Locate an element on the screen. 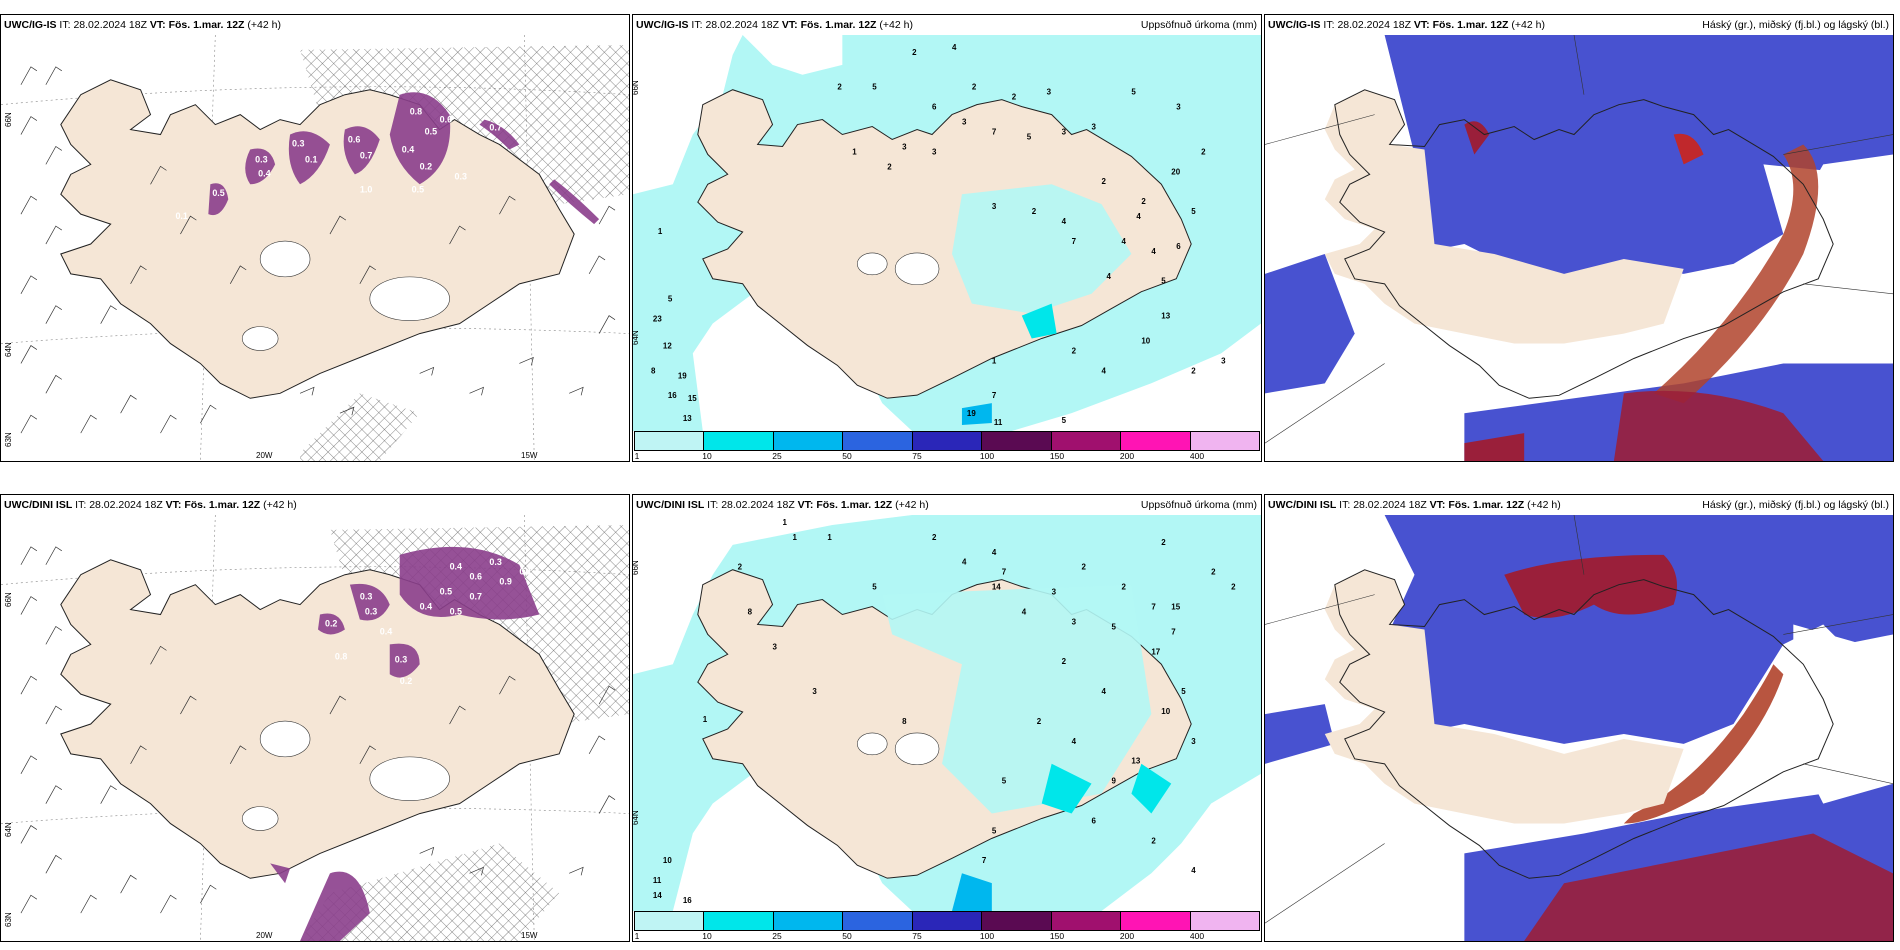 The height and width of the screenshot is (950, 1900). hatched-area-south is located at coordinates (360, 427).